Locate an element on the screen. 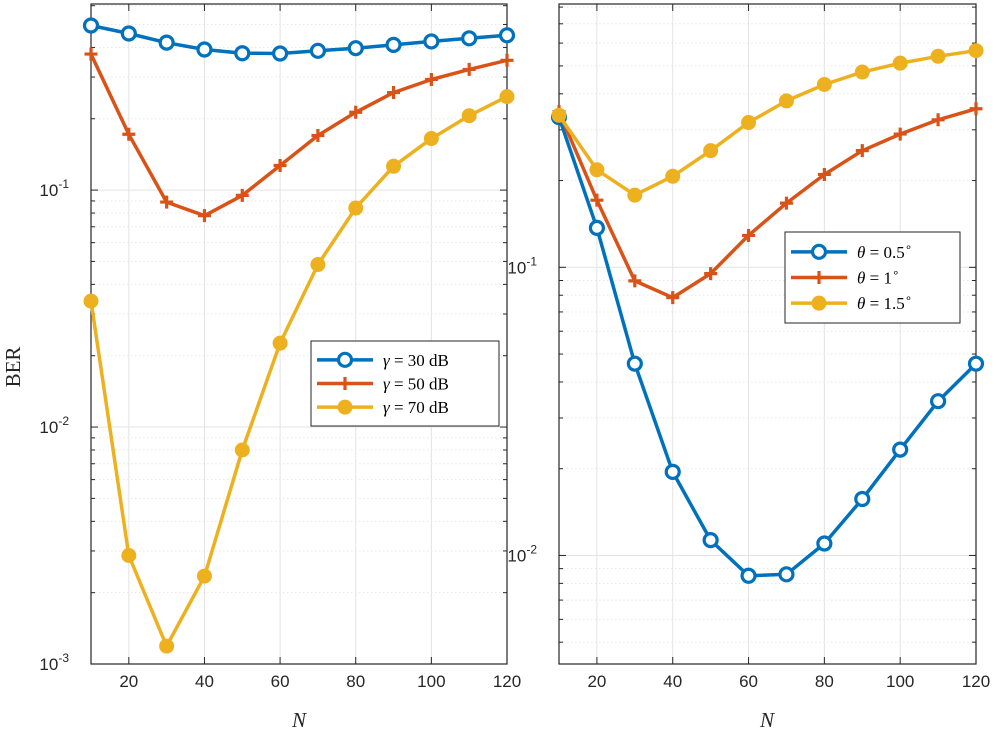  legend-entry: γ = 50 dB is located at coordinates (383, 384).